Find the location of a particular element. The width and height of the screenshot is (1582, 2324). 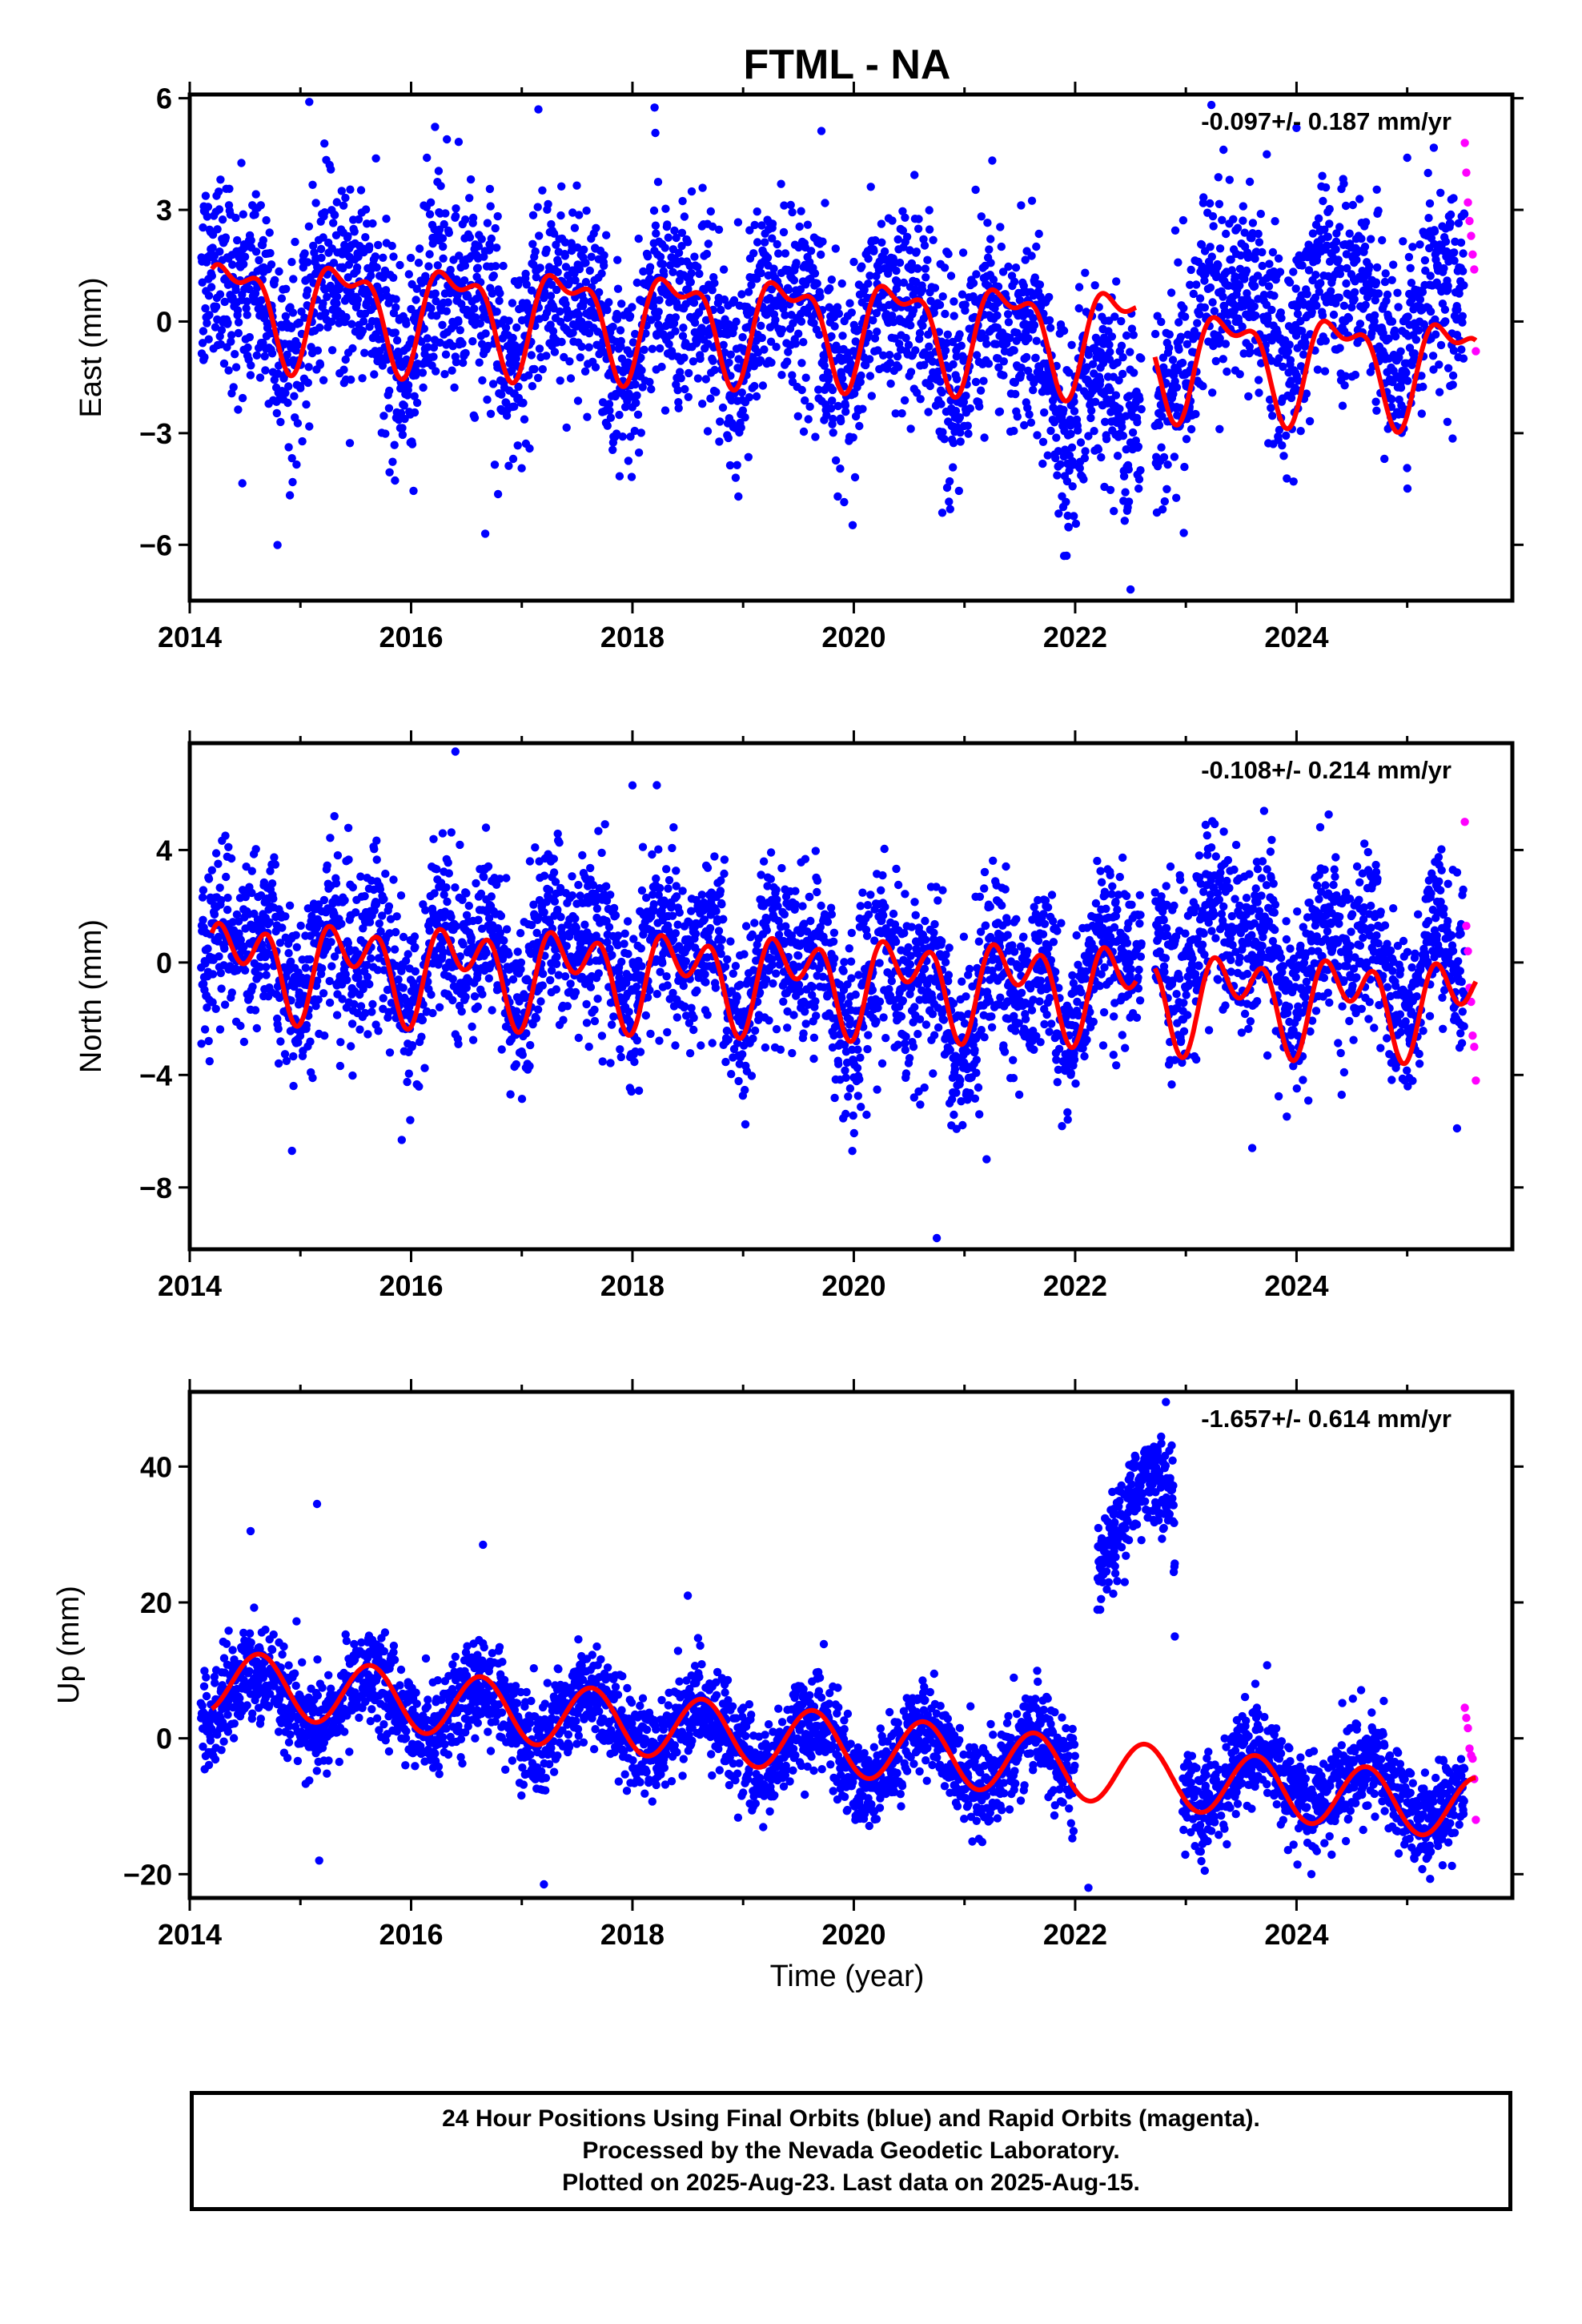

east-y-tick-label: −6 is located at coordinates (155, 545).